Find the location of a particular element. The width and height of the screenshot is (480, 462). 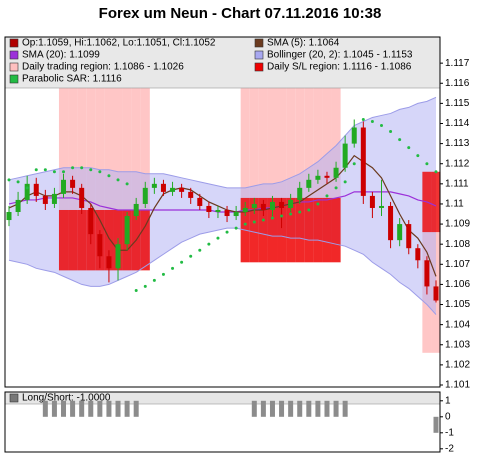

y-tick-label: 1.115 is located at coordinates (457, 103).